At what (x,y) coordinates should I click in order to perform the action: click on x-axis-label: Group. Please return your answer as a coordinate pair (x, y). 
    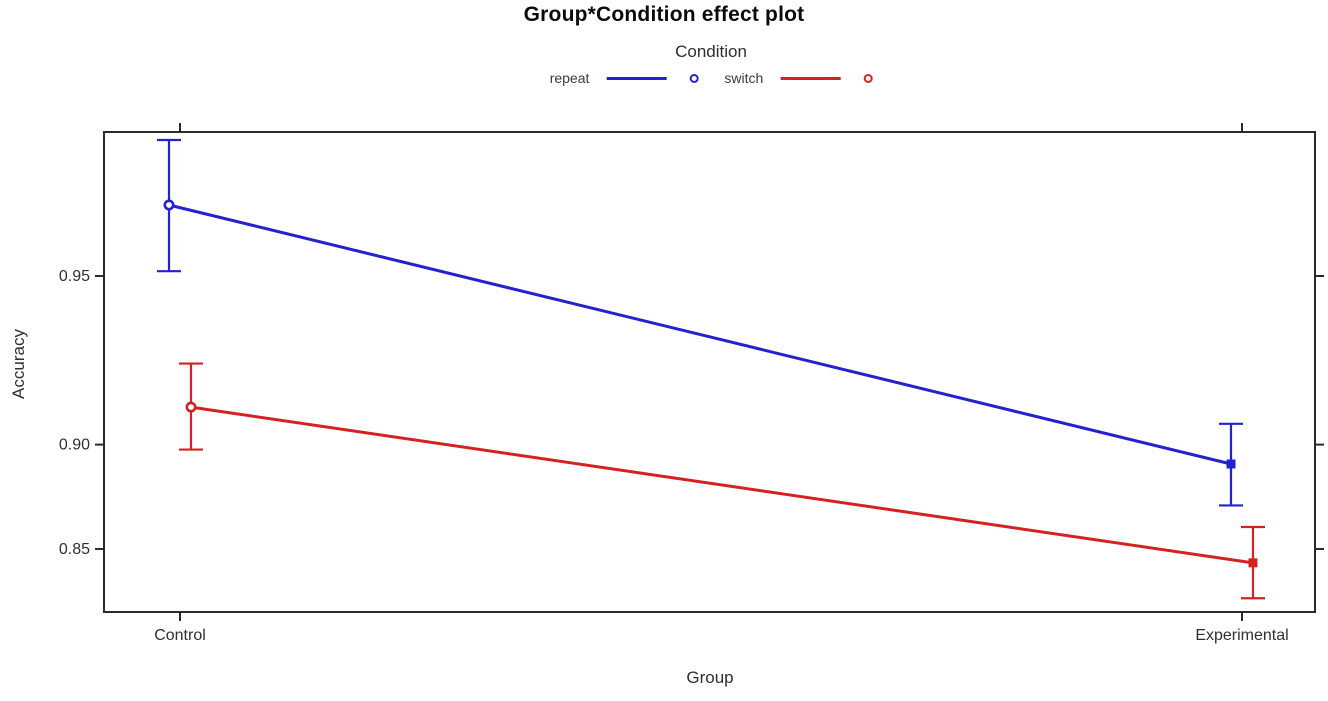
    Looking at the image, I should click on (710, 677).